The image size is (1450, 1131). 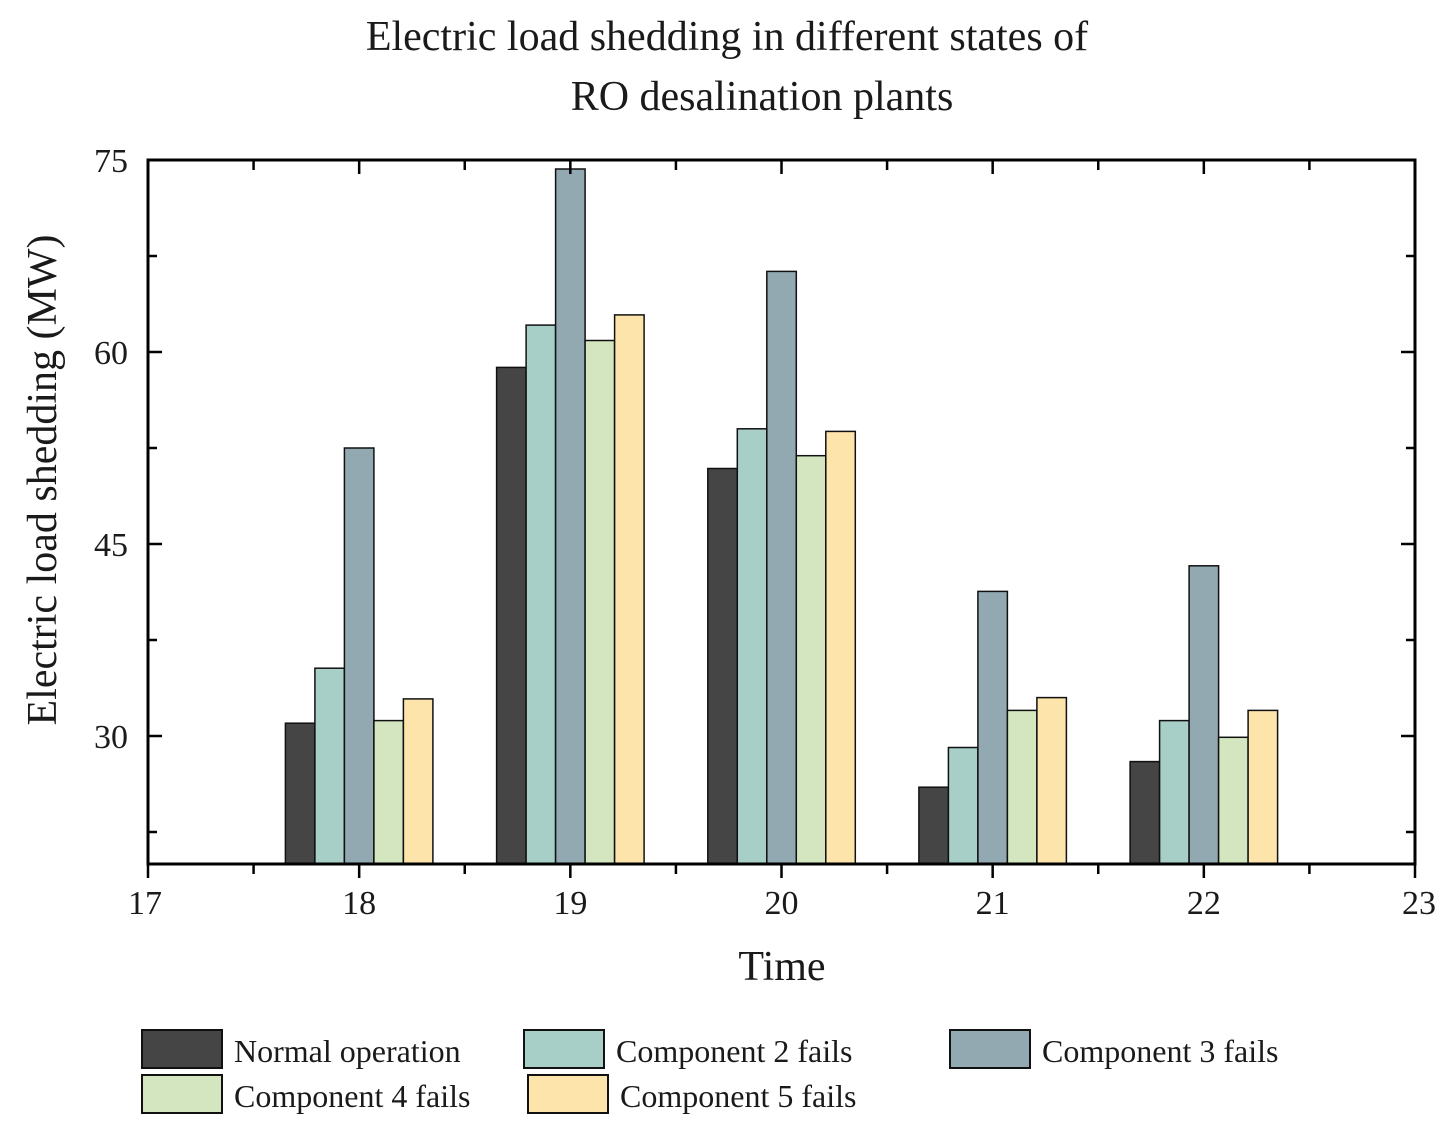 I want to click on legend-label-series-5: Component 5 fails, so click(x=738, y=1096).